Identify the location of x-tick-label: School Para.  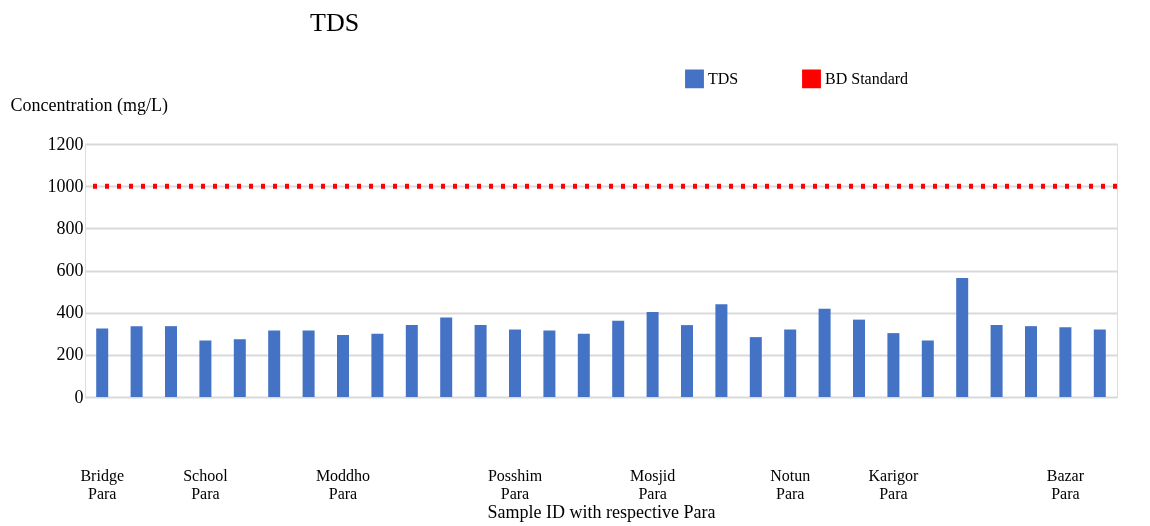
(206, 484).